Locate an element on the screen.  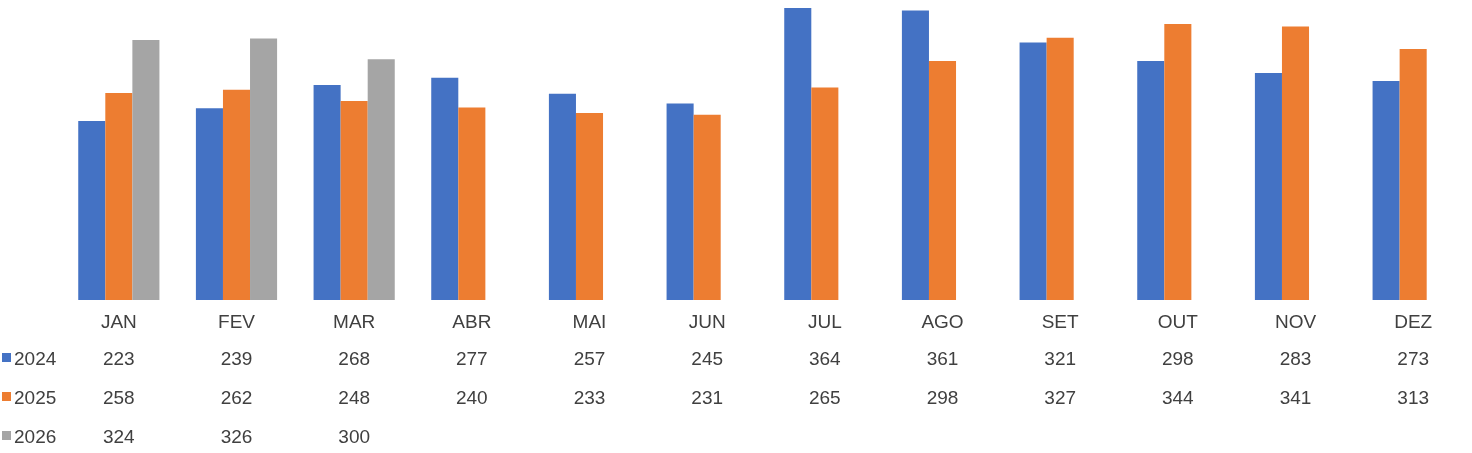
data-label: 321 is located at coordinates (1060, 358).